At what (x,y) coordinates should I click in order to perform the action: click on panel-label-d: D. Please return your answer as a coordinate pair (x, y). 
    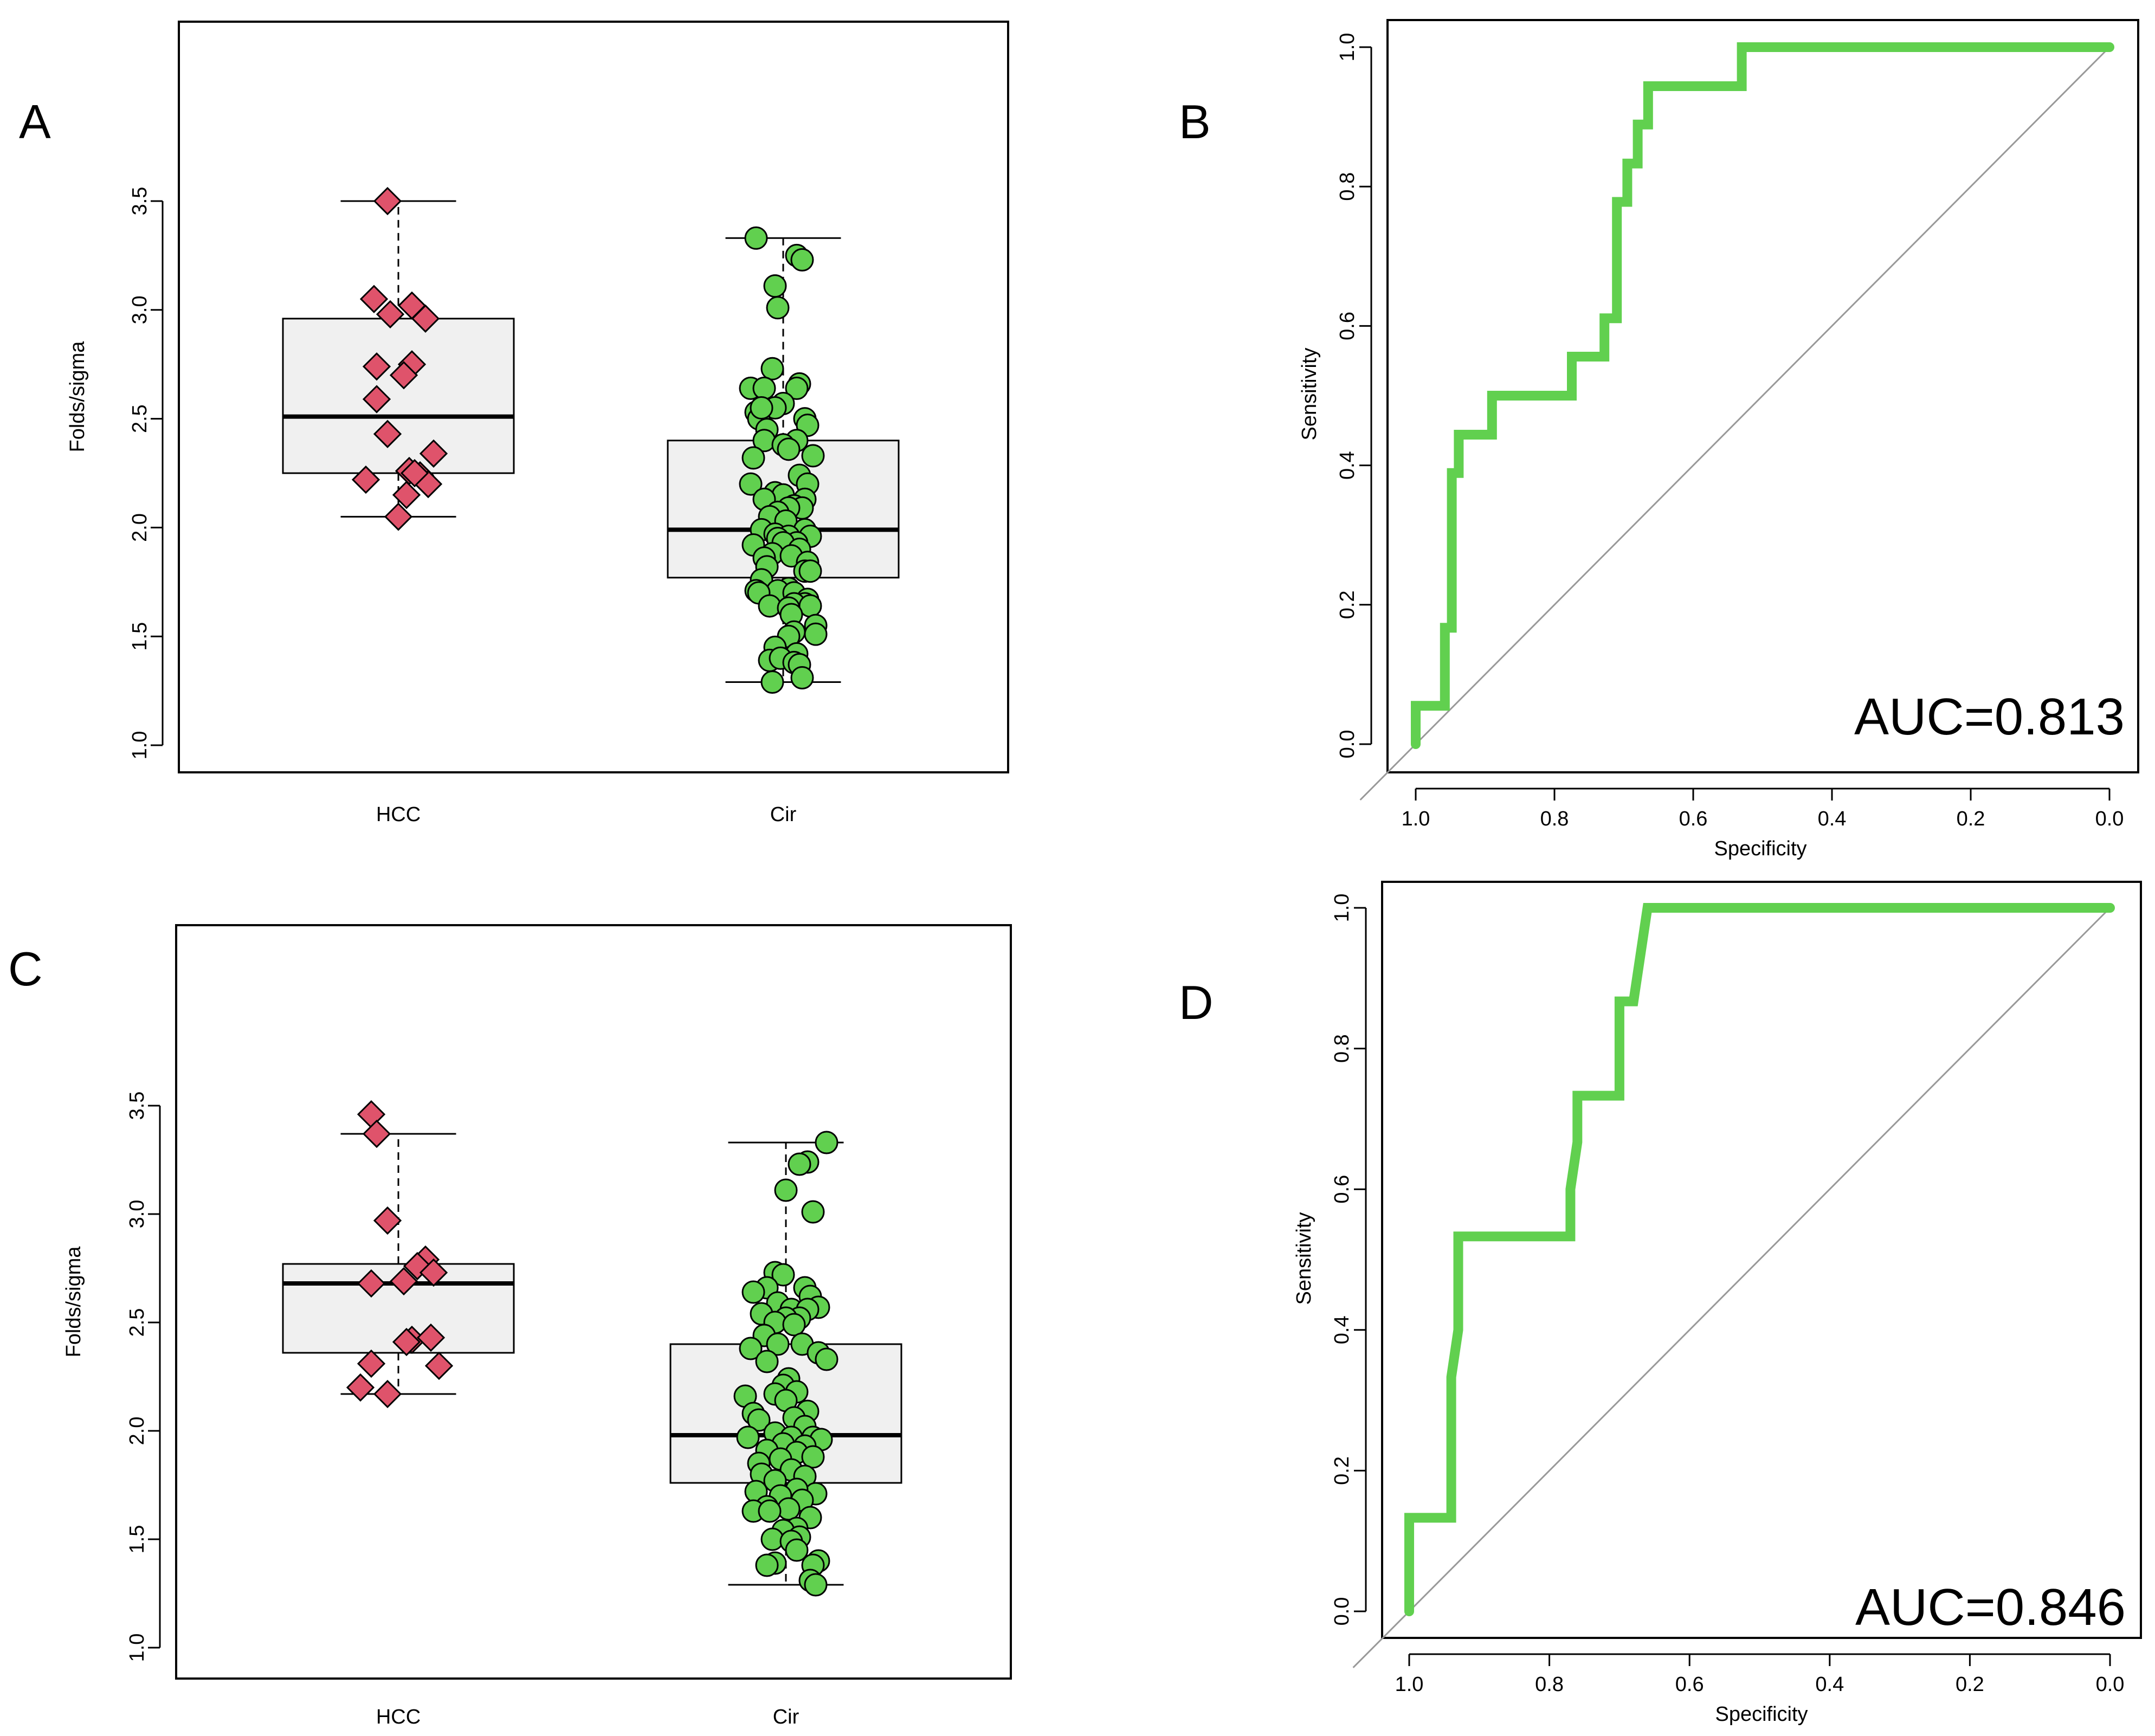
    Looking at the image, I should click on (1196, 1002).